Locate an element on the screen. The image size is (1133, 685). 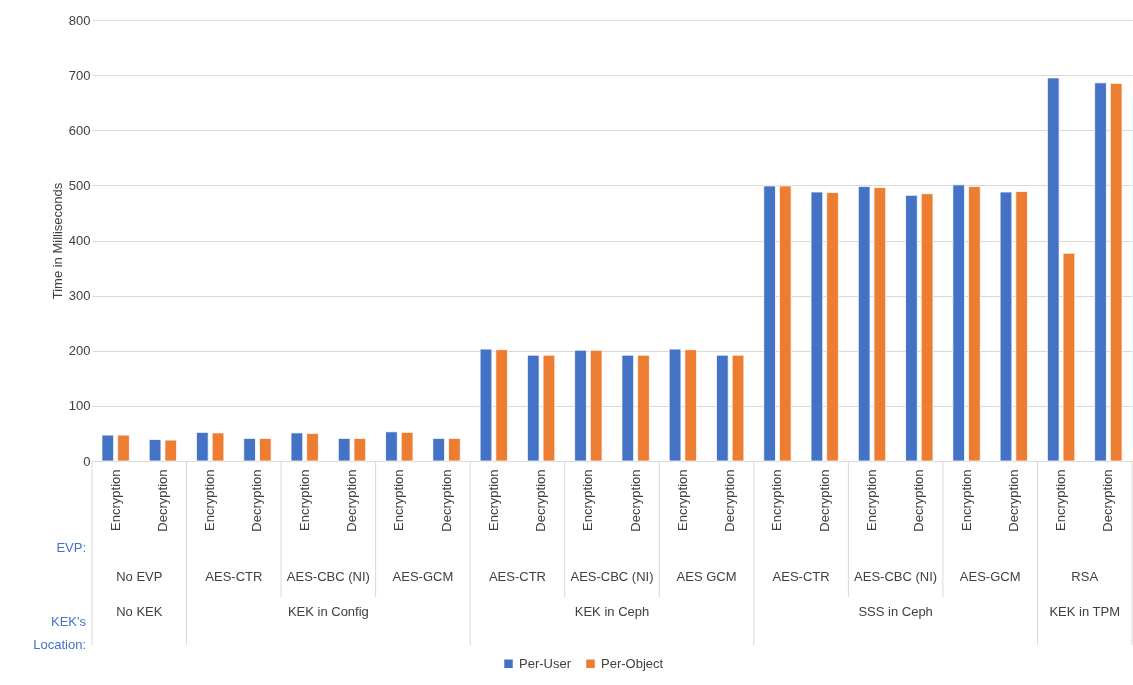
text: EVP: is located at coordinates (71, 547).